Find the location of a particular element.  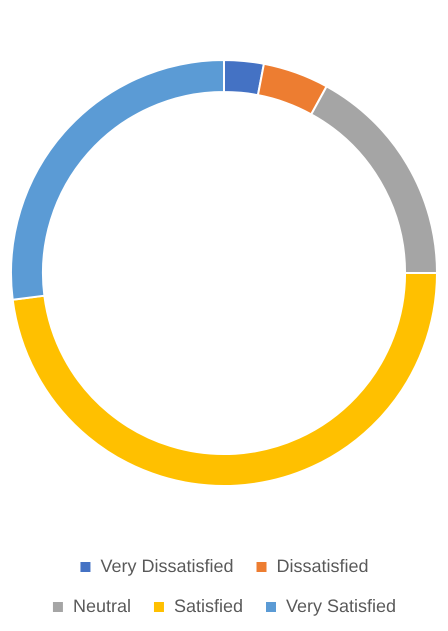

legend-label: Satisfied is located at coordinates (209, 606).